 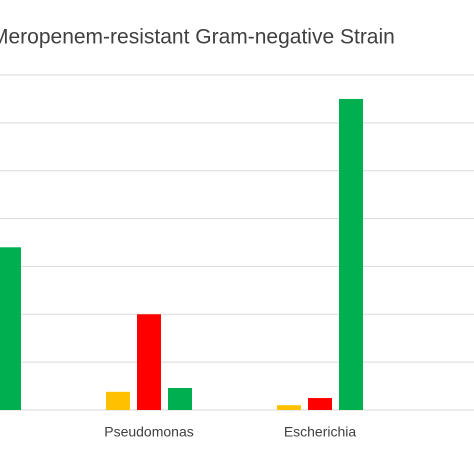 I want to click on x-tick-label: Pseudomonas, so click(x=149, y=432).